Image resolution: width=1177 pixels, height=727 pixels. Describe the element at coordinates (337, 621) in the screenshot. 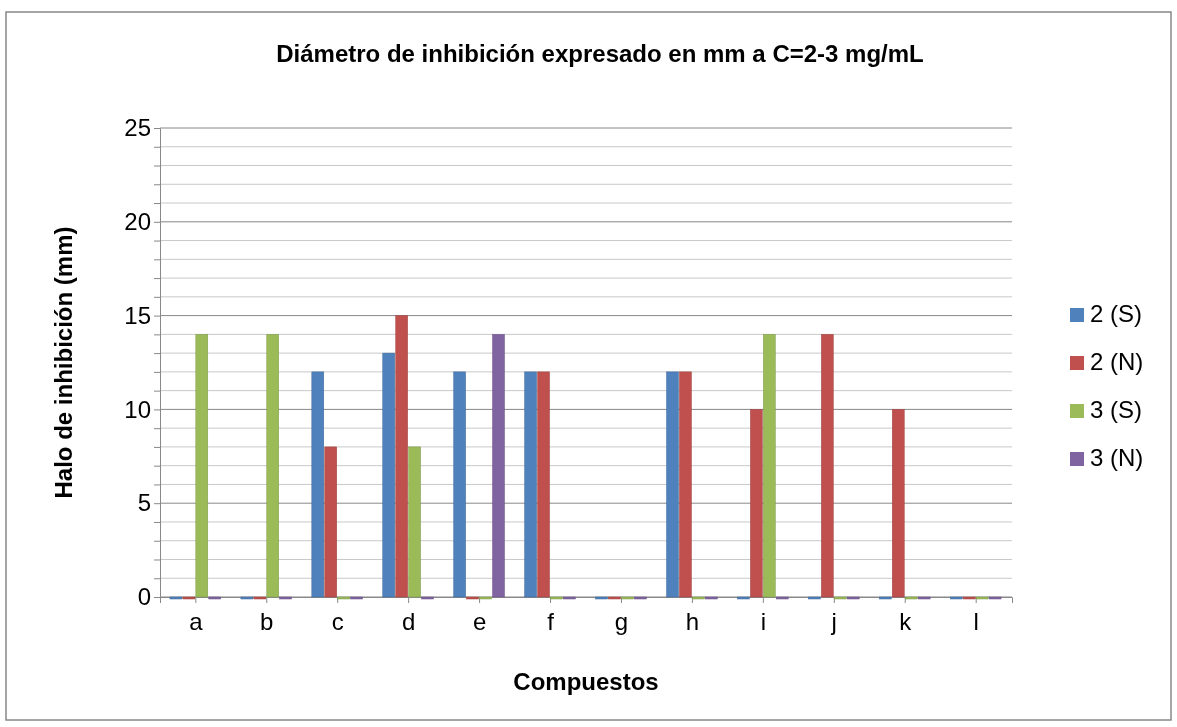

I see `x-tick-label: c` at that location.